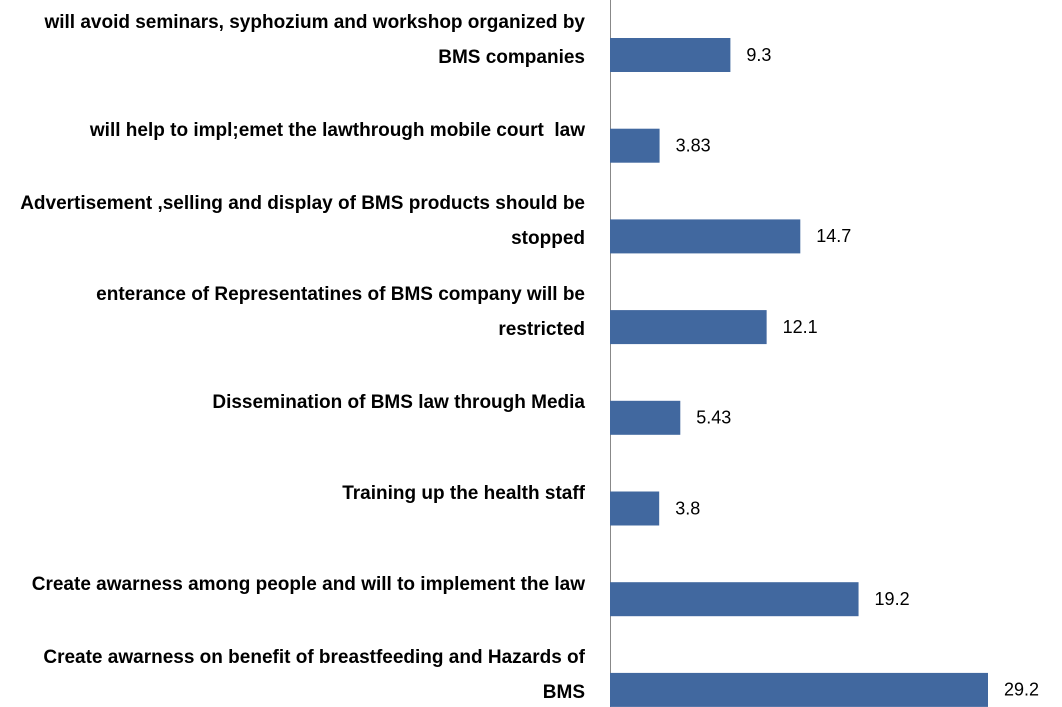  Describe the element at coordinates (800, 327) in the screenshot. I see `value-label: 12.1` at that location.